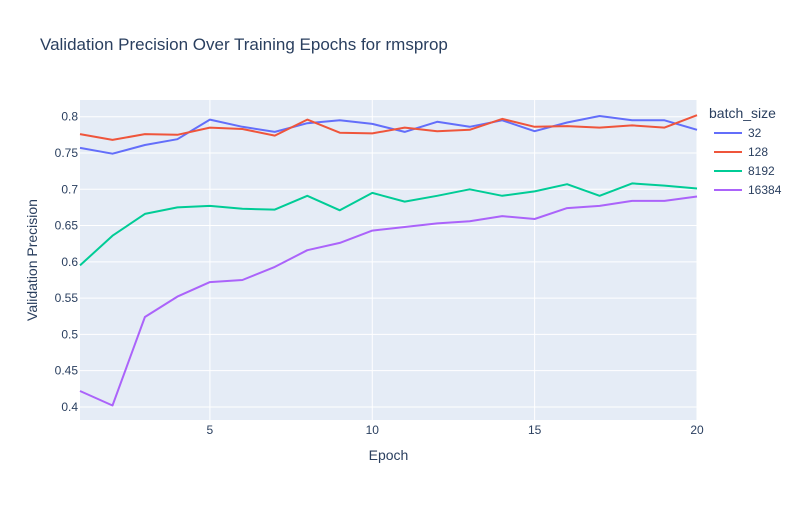 This screenshot has height=505, width=800. Describe the element at coordinates (748, 161) in the screenshot. I see `legend-items: 32 128 8192 16384` at that location.